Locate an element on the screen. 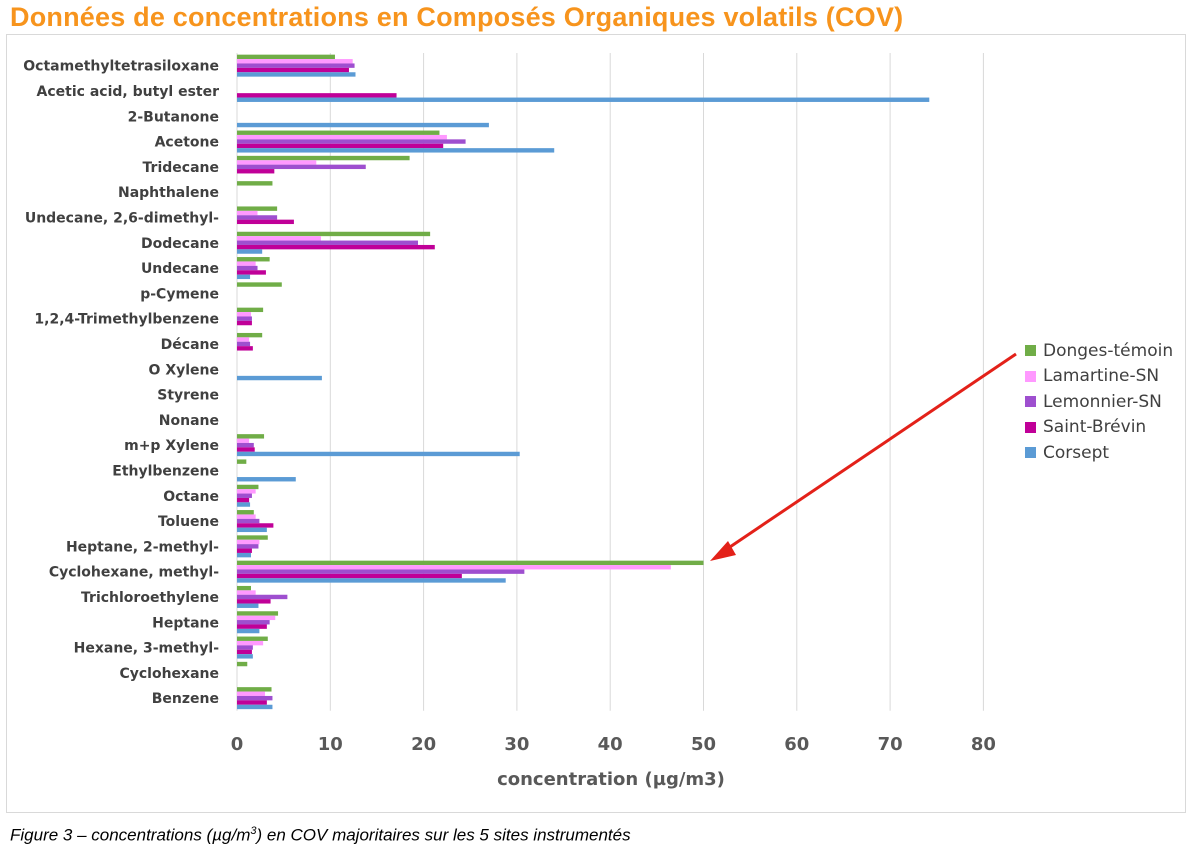 The height and width of the screenshot is (857, 1192). category-label: Naphthalene is located at coordinates (168, 193).